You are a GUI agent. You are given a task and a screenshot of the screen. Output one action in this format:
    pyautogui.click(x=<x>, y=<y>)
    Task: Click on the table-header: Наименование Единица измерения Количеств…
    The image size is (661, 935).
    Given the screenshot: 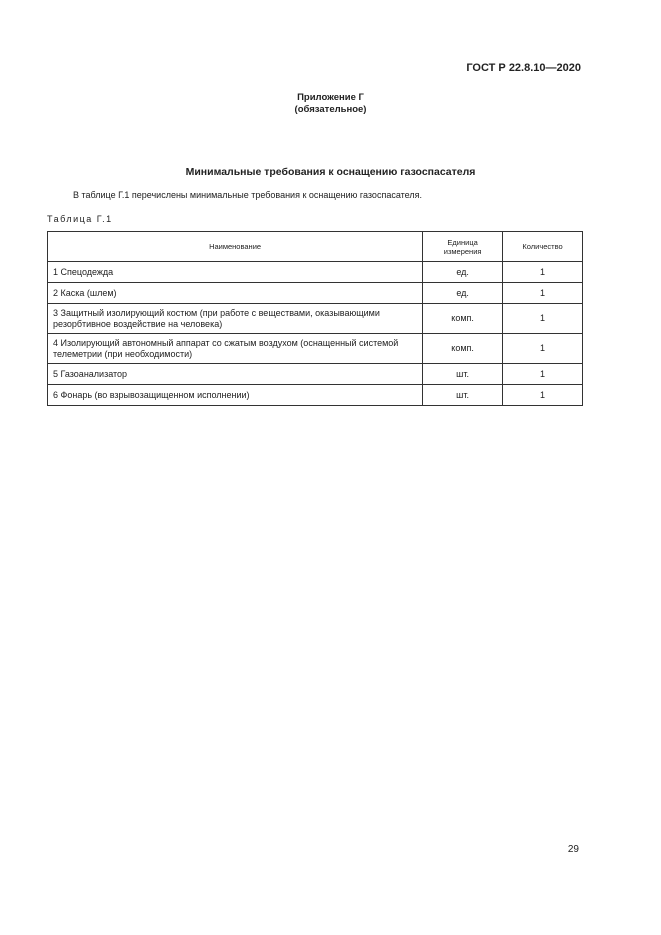 What is the action you would take?
    pyautogui.click(x=314, y=246)
    